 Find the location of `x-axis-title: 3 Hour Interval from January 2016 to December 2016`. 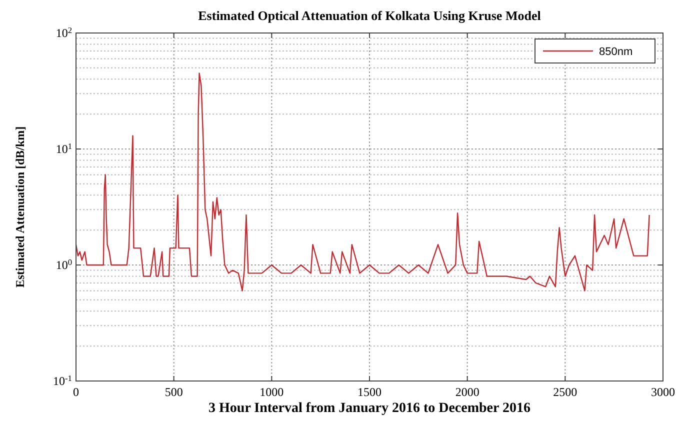

x-axis-title: 3 Hour Interval from January 2016 to December 2016 is located at coordinates (369, 408).